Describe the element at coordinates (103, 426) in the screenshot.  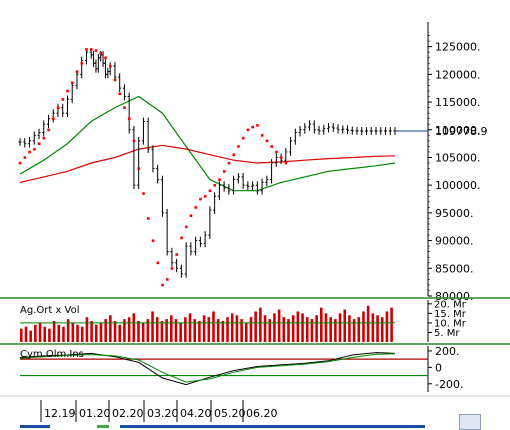
I see `scroll-thumb-marker` at that location.